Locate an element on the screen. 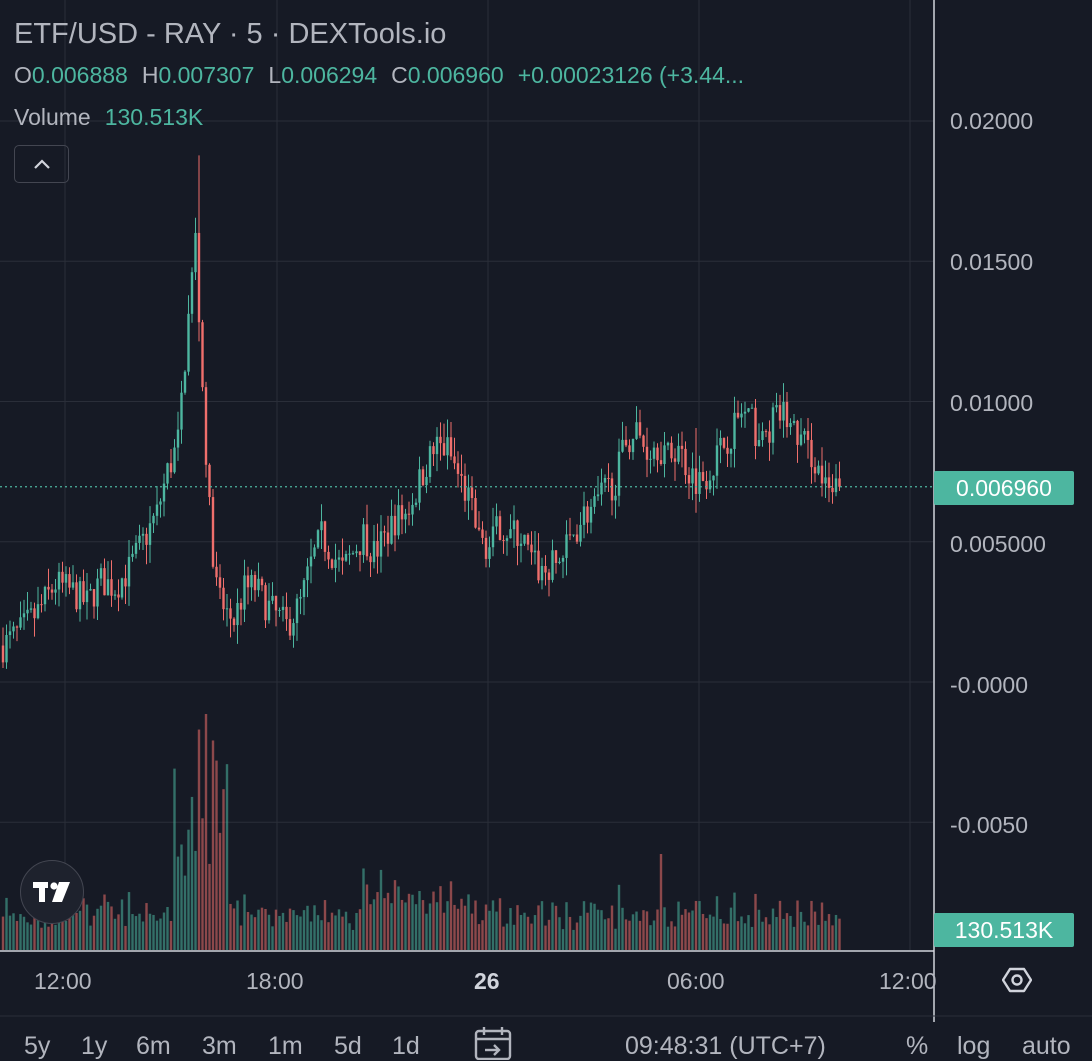  price-axis-label: 0.01500 is located at coordinates (992, 262).